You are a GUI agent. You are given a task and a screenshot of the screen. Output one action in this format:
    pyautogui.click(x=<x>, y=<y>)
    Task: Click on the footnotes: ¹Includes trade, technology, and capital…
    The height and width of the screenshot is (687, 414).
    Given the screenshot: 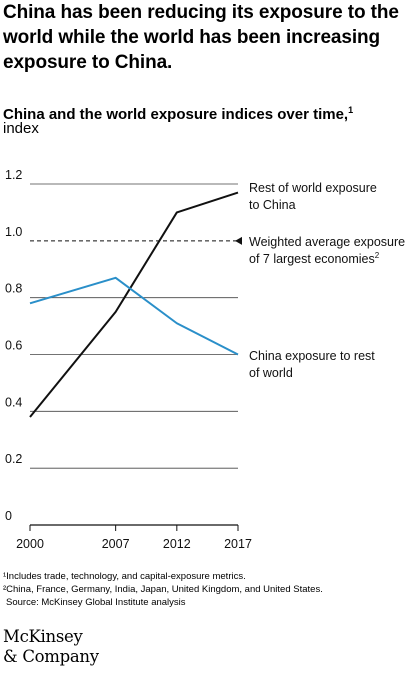 What is the action you would take?
    pyautogui.click(x=208, y=589)
    